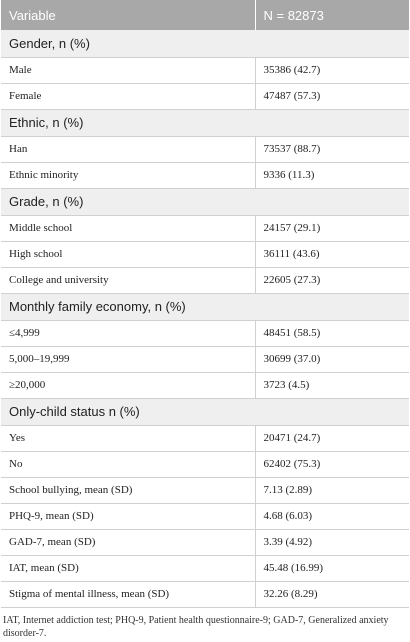  What do you see at coordinates (128, 542) in the screenshot?
I see `cell: GAD-7, mean (SD)` at bounding box center [128, 542].